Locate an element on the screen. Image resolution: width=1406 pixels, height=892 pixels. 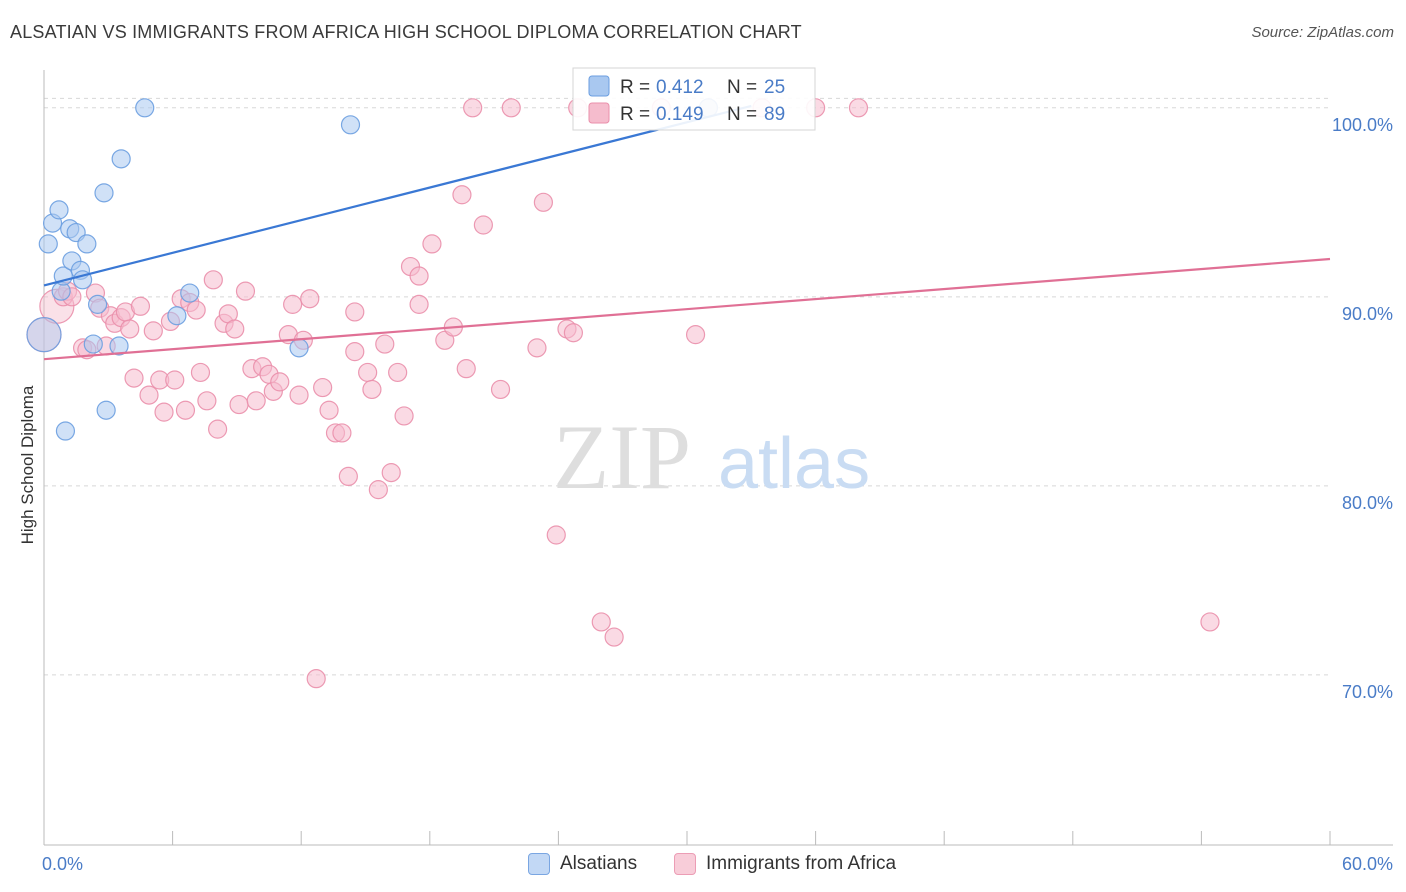
n-value: 89 is located at coordinates (774, 114).